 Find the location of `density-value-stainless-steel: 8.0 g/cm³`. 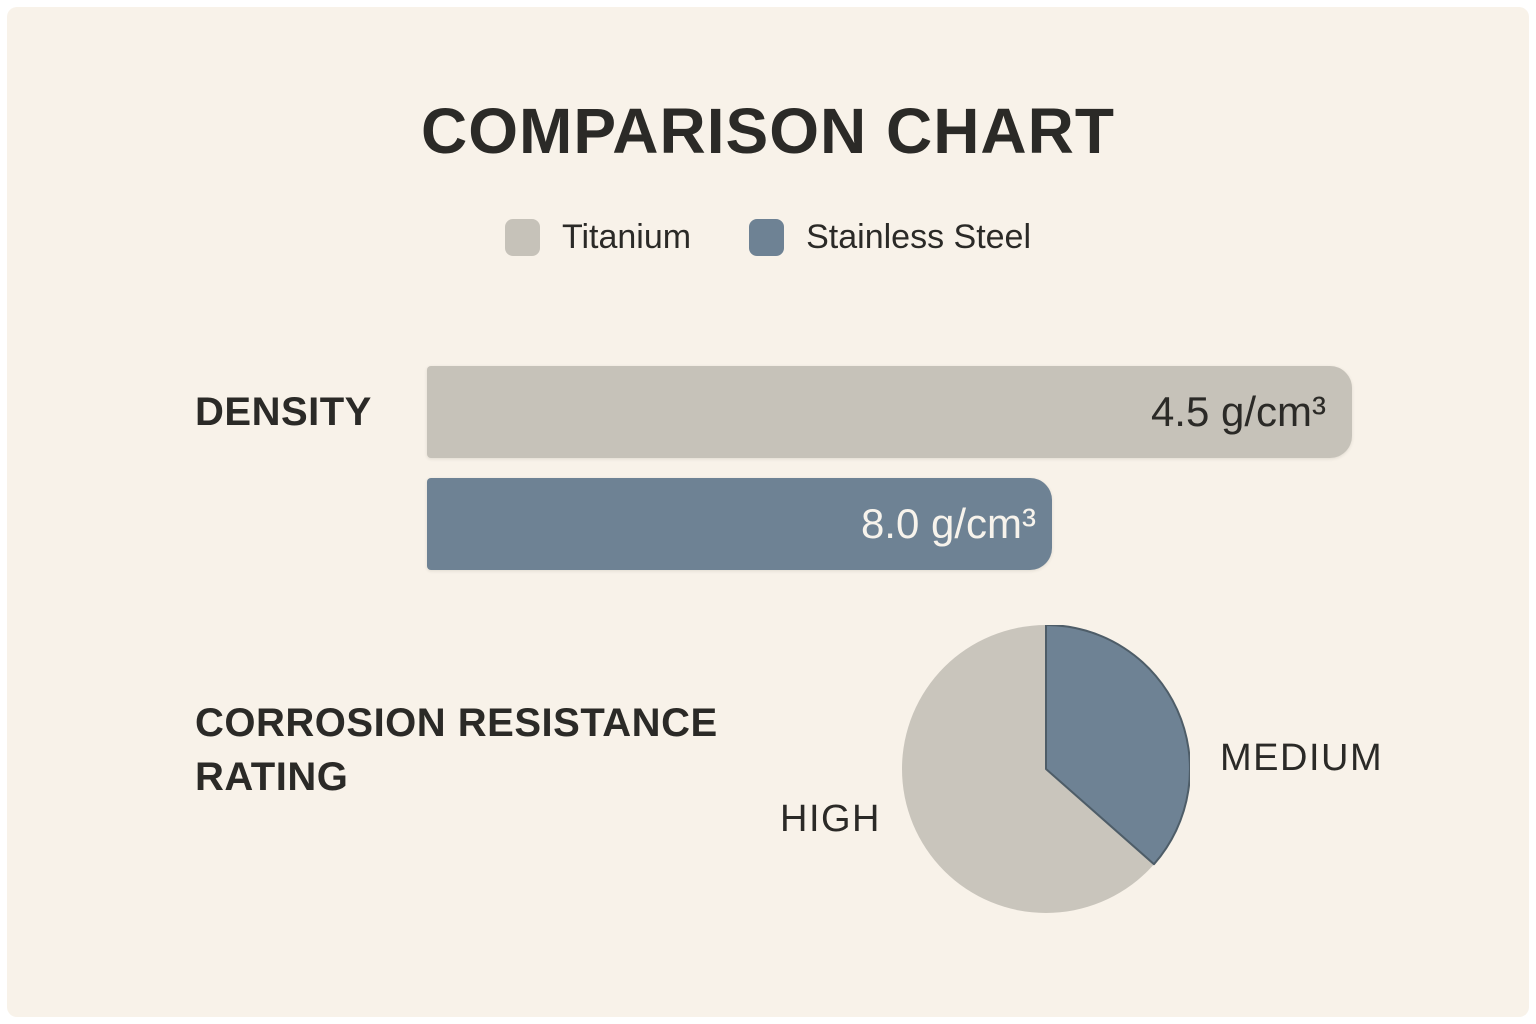

density-value-stainless-steel: 8.0 g/cm³ is located at coordinates (948, 523).